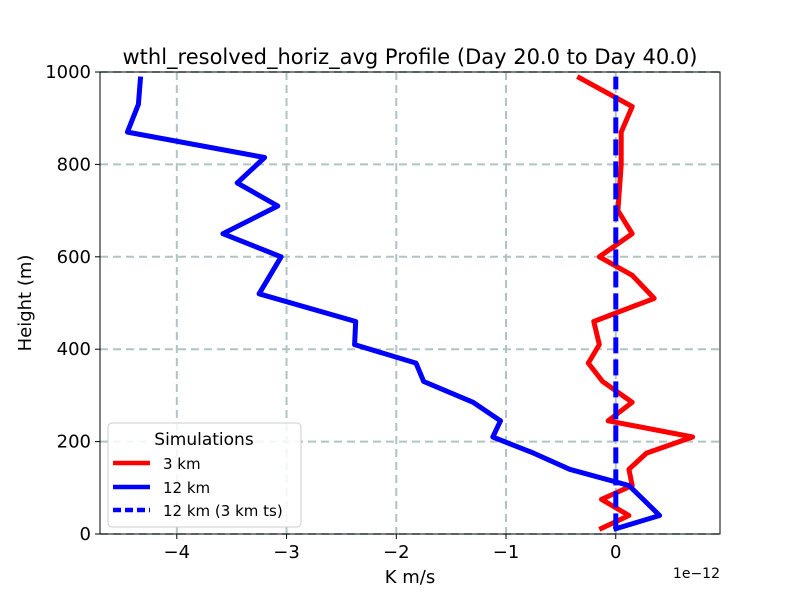  I want to click on x-axis-scale-note: 1e−12, so click(696, 574).